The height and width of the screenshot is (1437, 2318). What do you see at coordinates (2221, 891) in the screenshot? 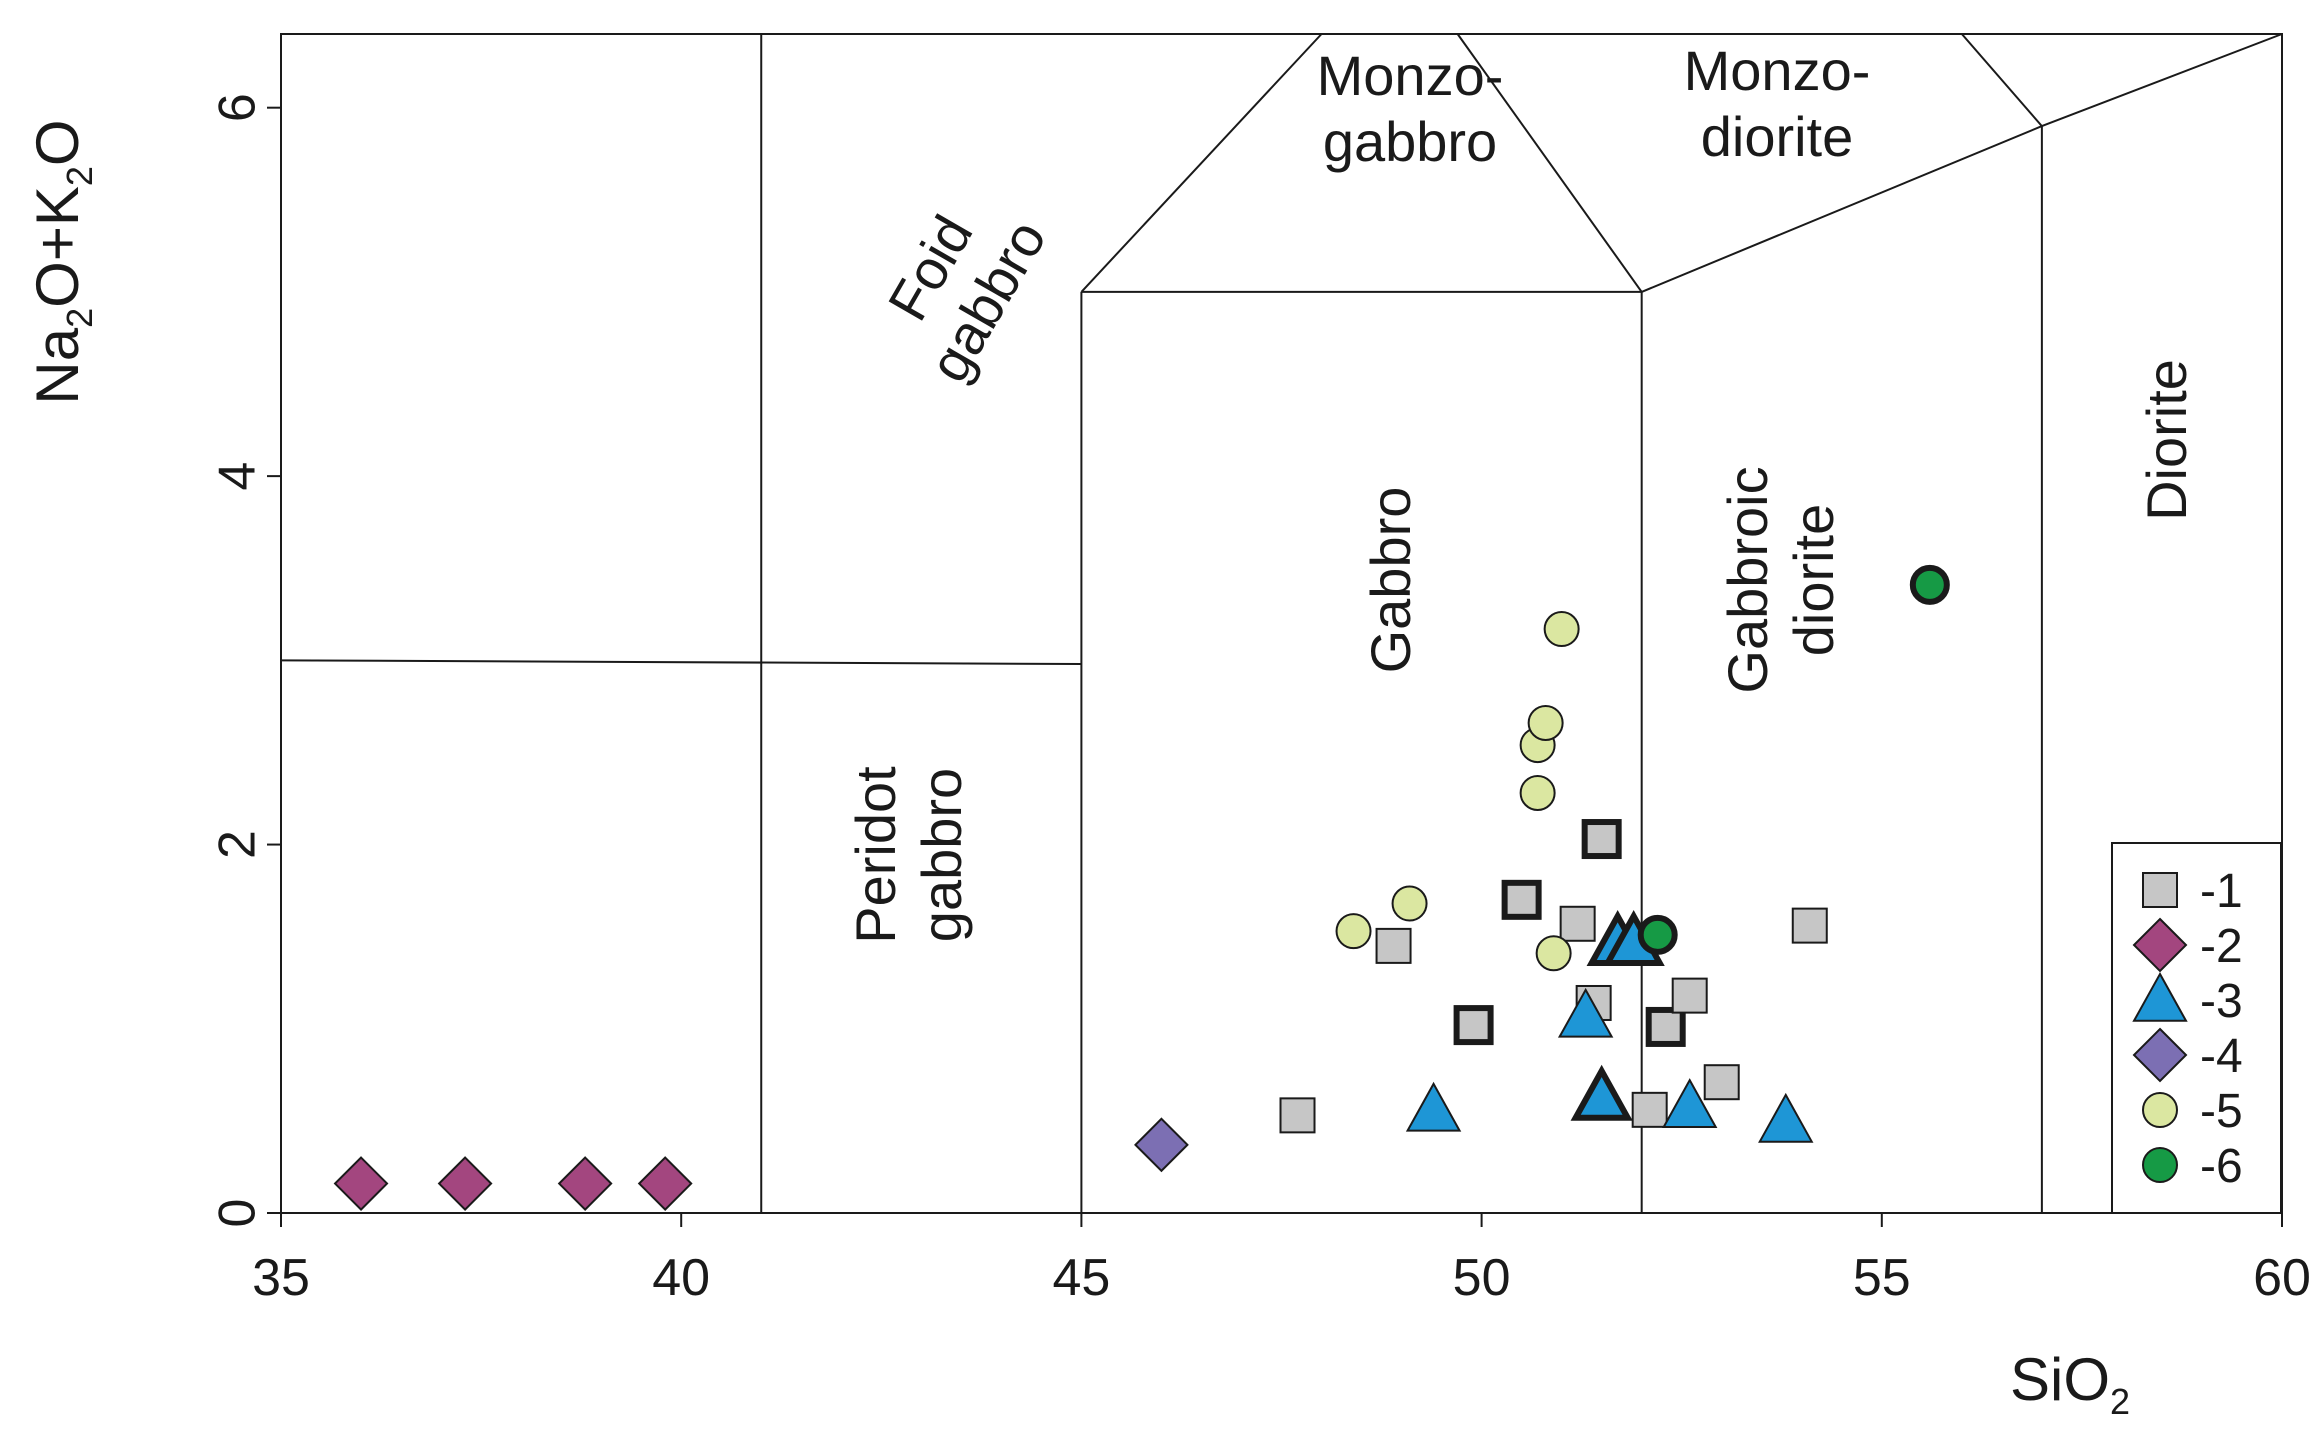
I see `legend-label-1: -1` at bounding box center [2221, 891].